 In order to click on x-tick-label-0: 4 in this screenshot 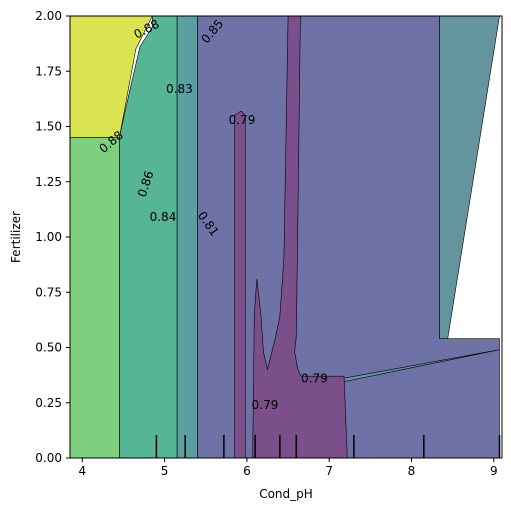, I will do `click(83, 471)`.